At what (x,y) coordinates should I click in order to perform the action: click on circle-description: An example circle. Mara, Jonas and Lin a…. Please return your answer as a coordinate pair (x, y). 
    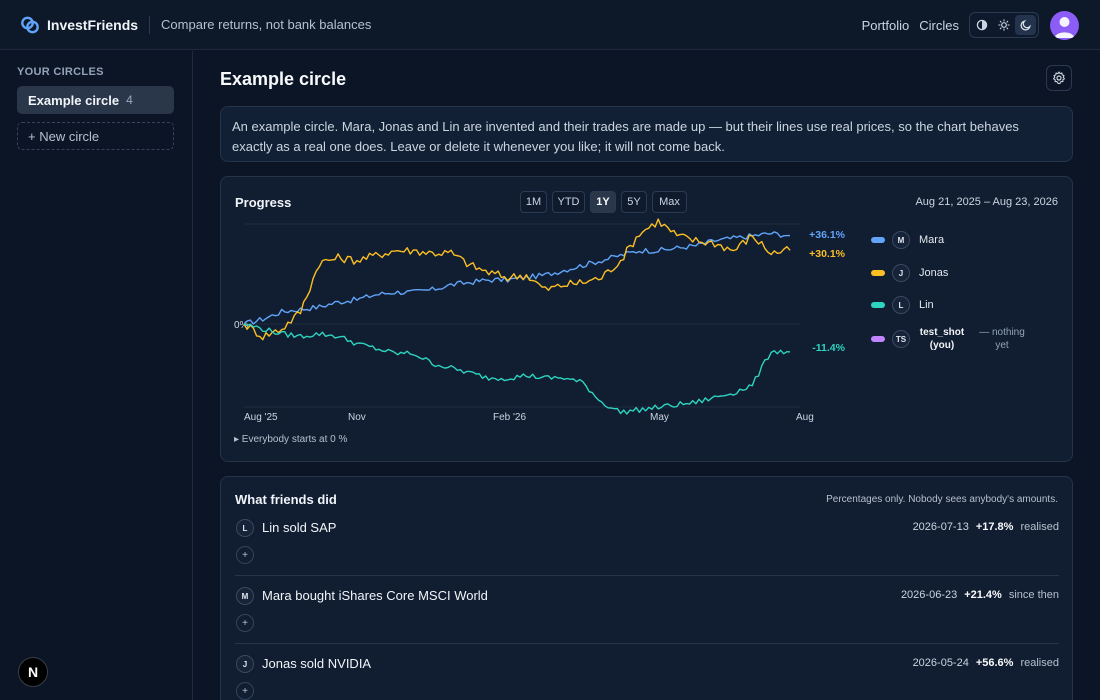
    Looking at the image, I should click on (646, 134).